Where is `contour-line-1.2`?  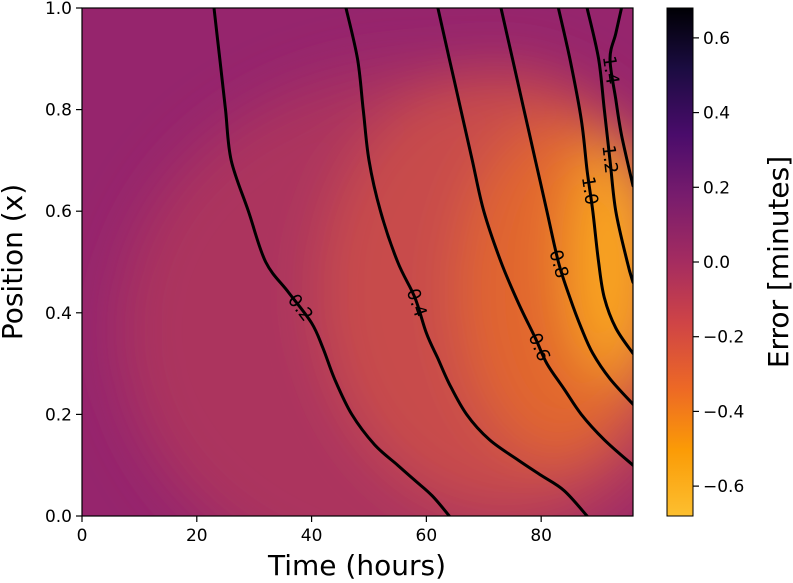
contour-line-1.2 is located at coordinates (609, 146).